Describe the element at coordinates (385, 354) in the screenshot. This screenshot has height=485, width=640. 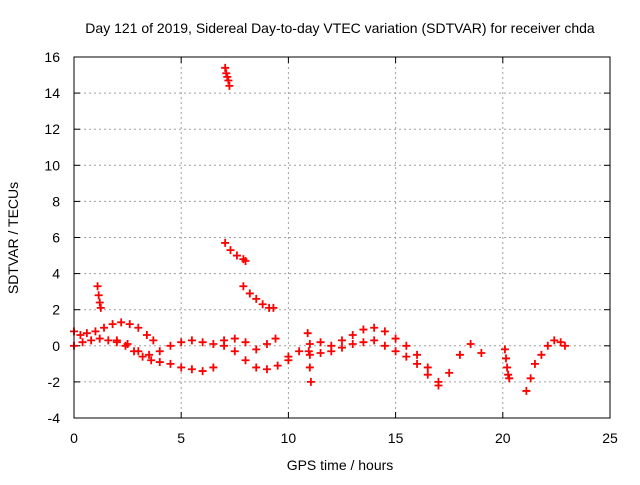
I see `series-segment-i` at that location.